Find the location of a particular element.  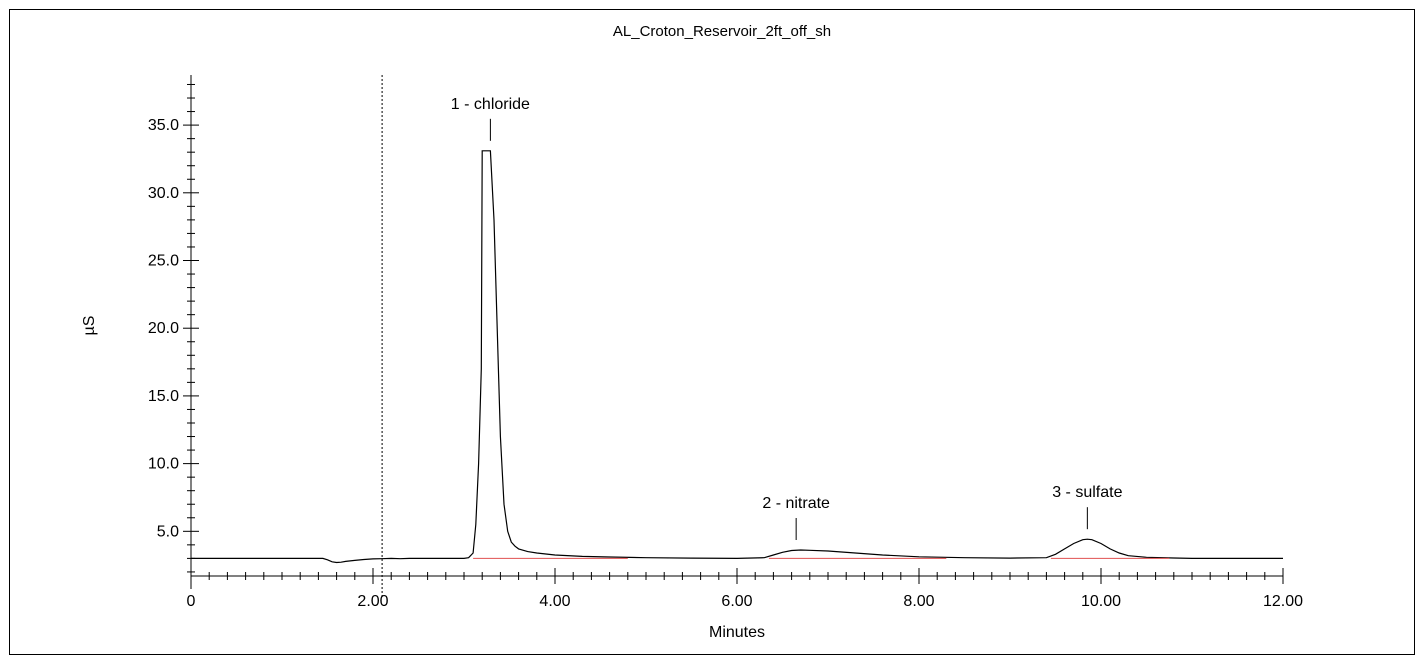

y-tick-label: 5.0 is located at coordinates (168, 531).